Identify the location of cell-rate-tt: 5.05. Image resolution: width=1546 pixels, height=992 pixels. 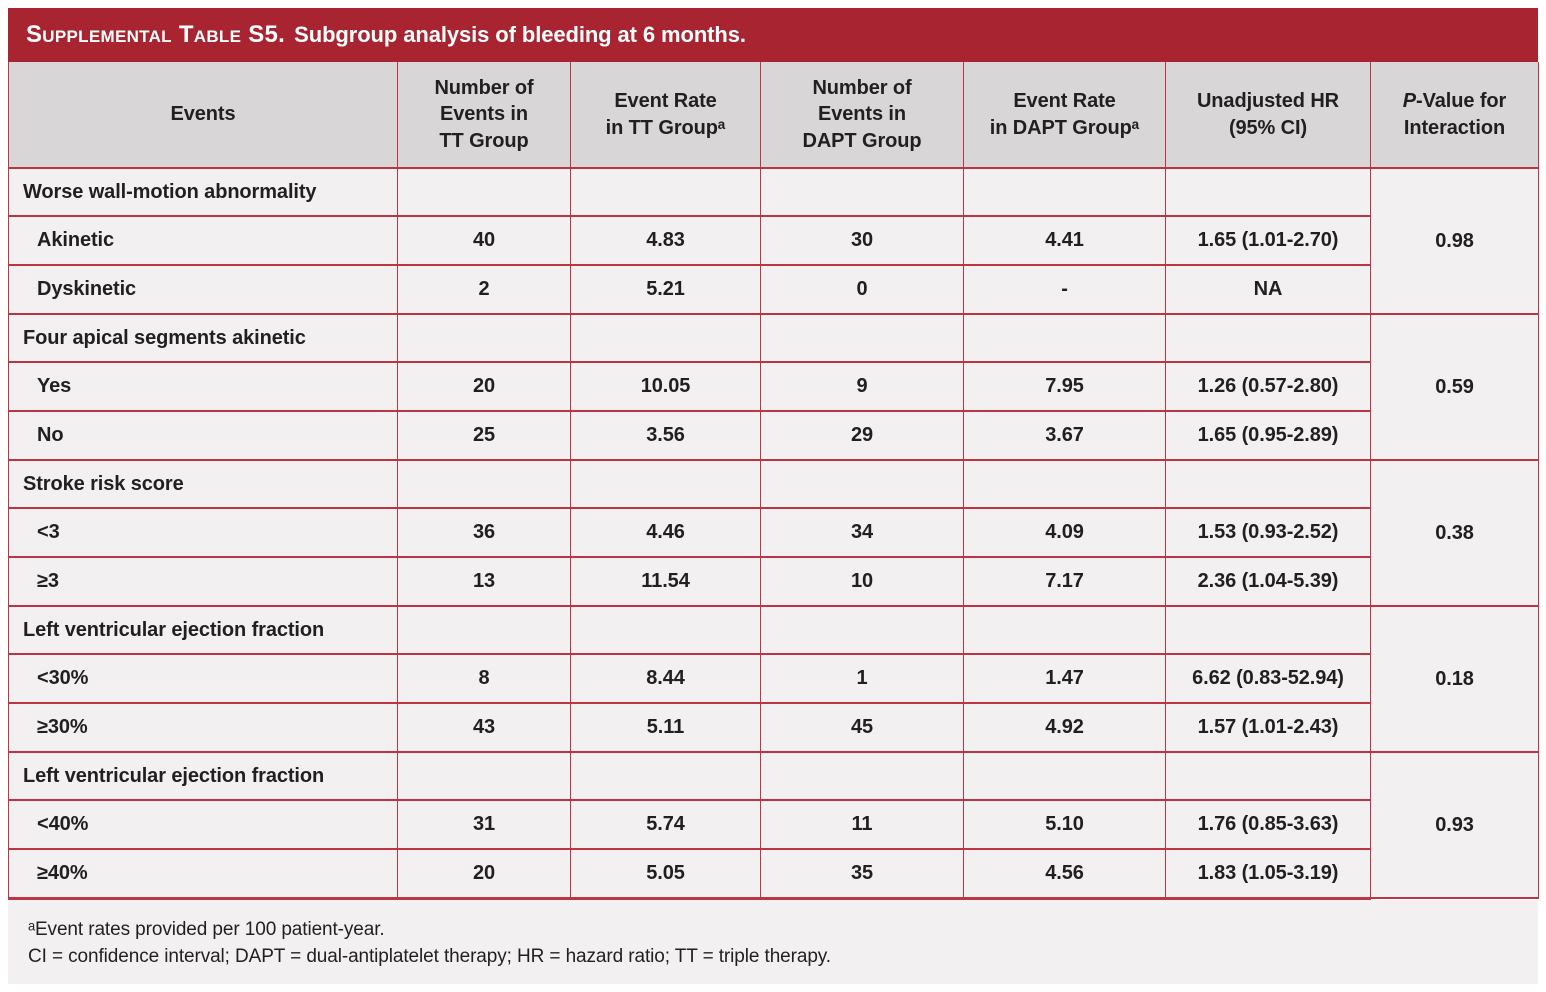
(665, 874).